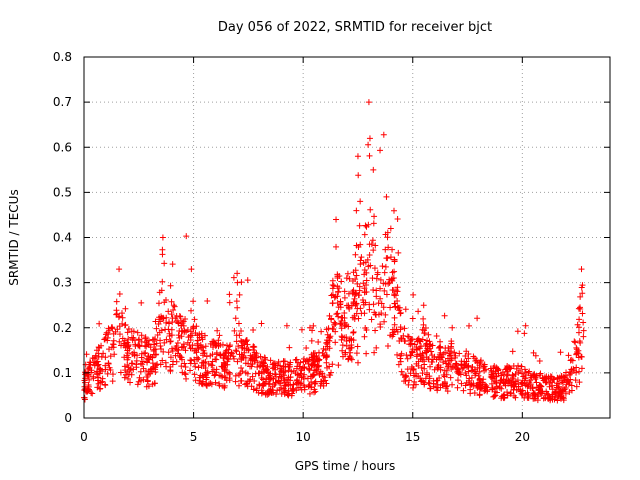 The width and height of the screenshot is (640, 480). What do you see at coordinates (84, 437) in the screenshot?
I see `x-tick-label: 0` at bounding box center [84, 437].